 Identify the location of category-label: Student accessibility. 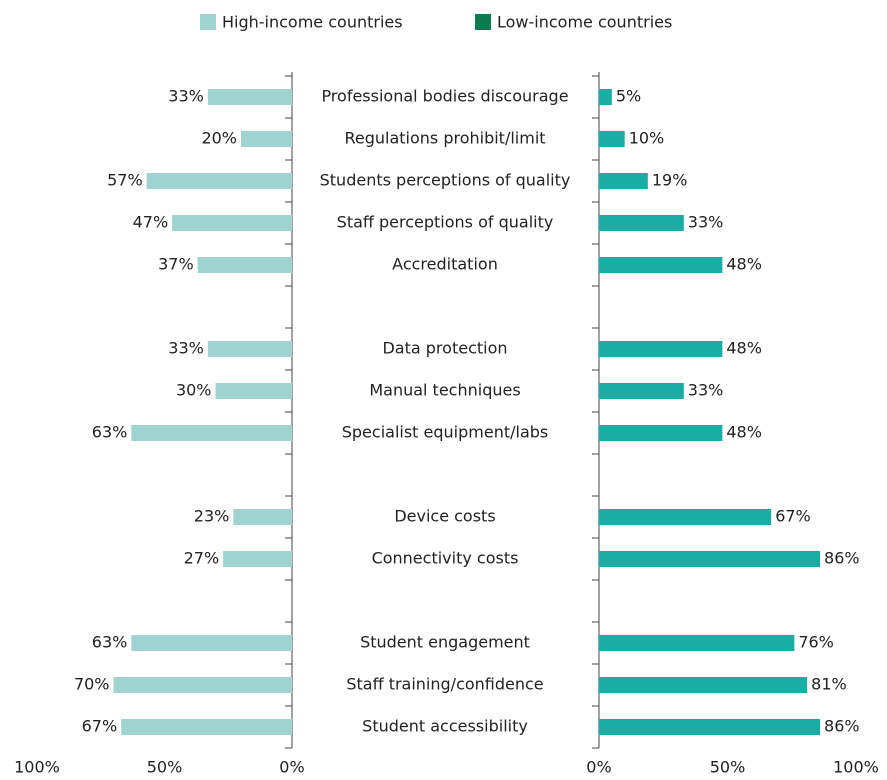
(445, 726).